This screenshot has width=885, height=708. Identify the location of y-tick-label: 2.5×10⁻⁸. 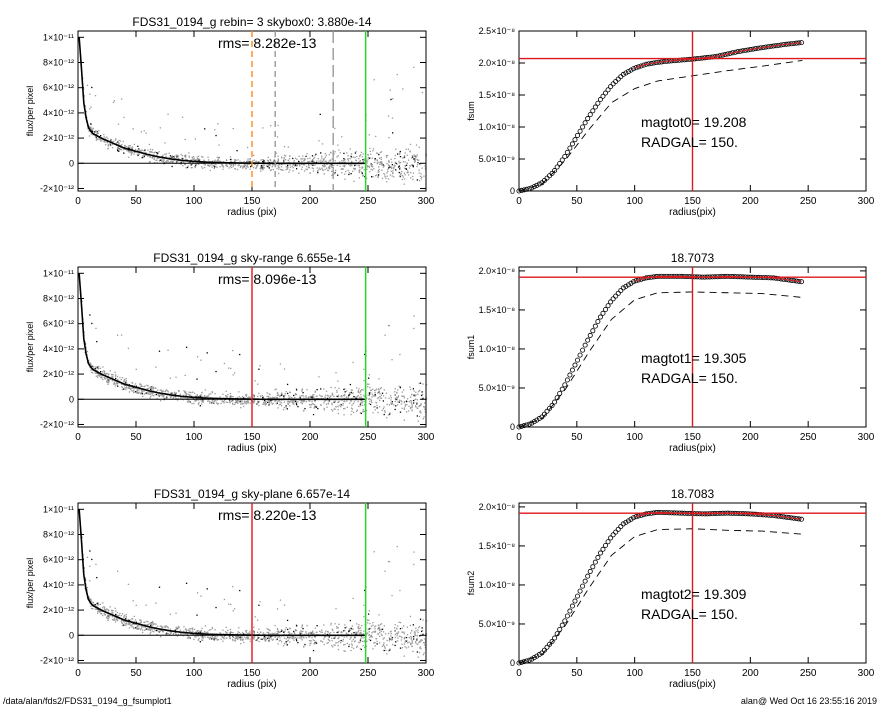
(497, 31).